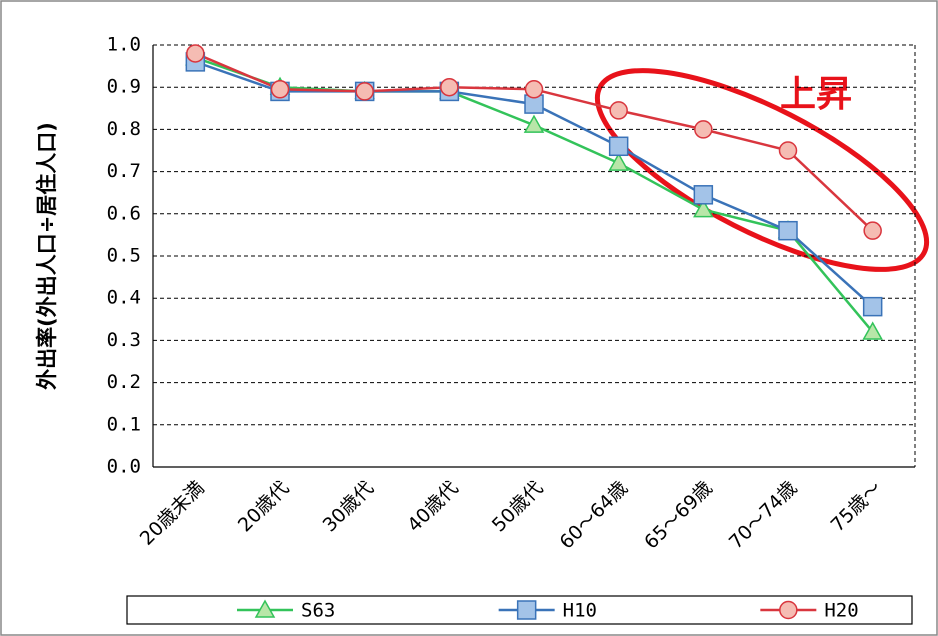 Image resolution: width=938 pixels, height=636 pixels. Describe the element at coordinates (841, 611) in the screenshot. I see `legend-label: H20` at that location.